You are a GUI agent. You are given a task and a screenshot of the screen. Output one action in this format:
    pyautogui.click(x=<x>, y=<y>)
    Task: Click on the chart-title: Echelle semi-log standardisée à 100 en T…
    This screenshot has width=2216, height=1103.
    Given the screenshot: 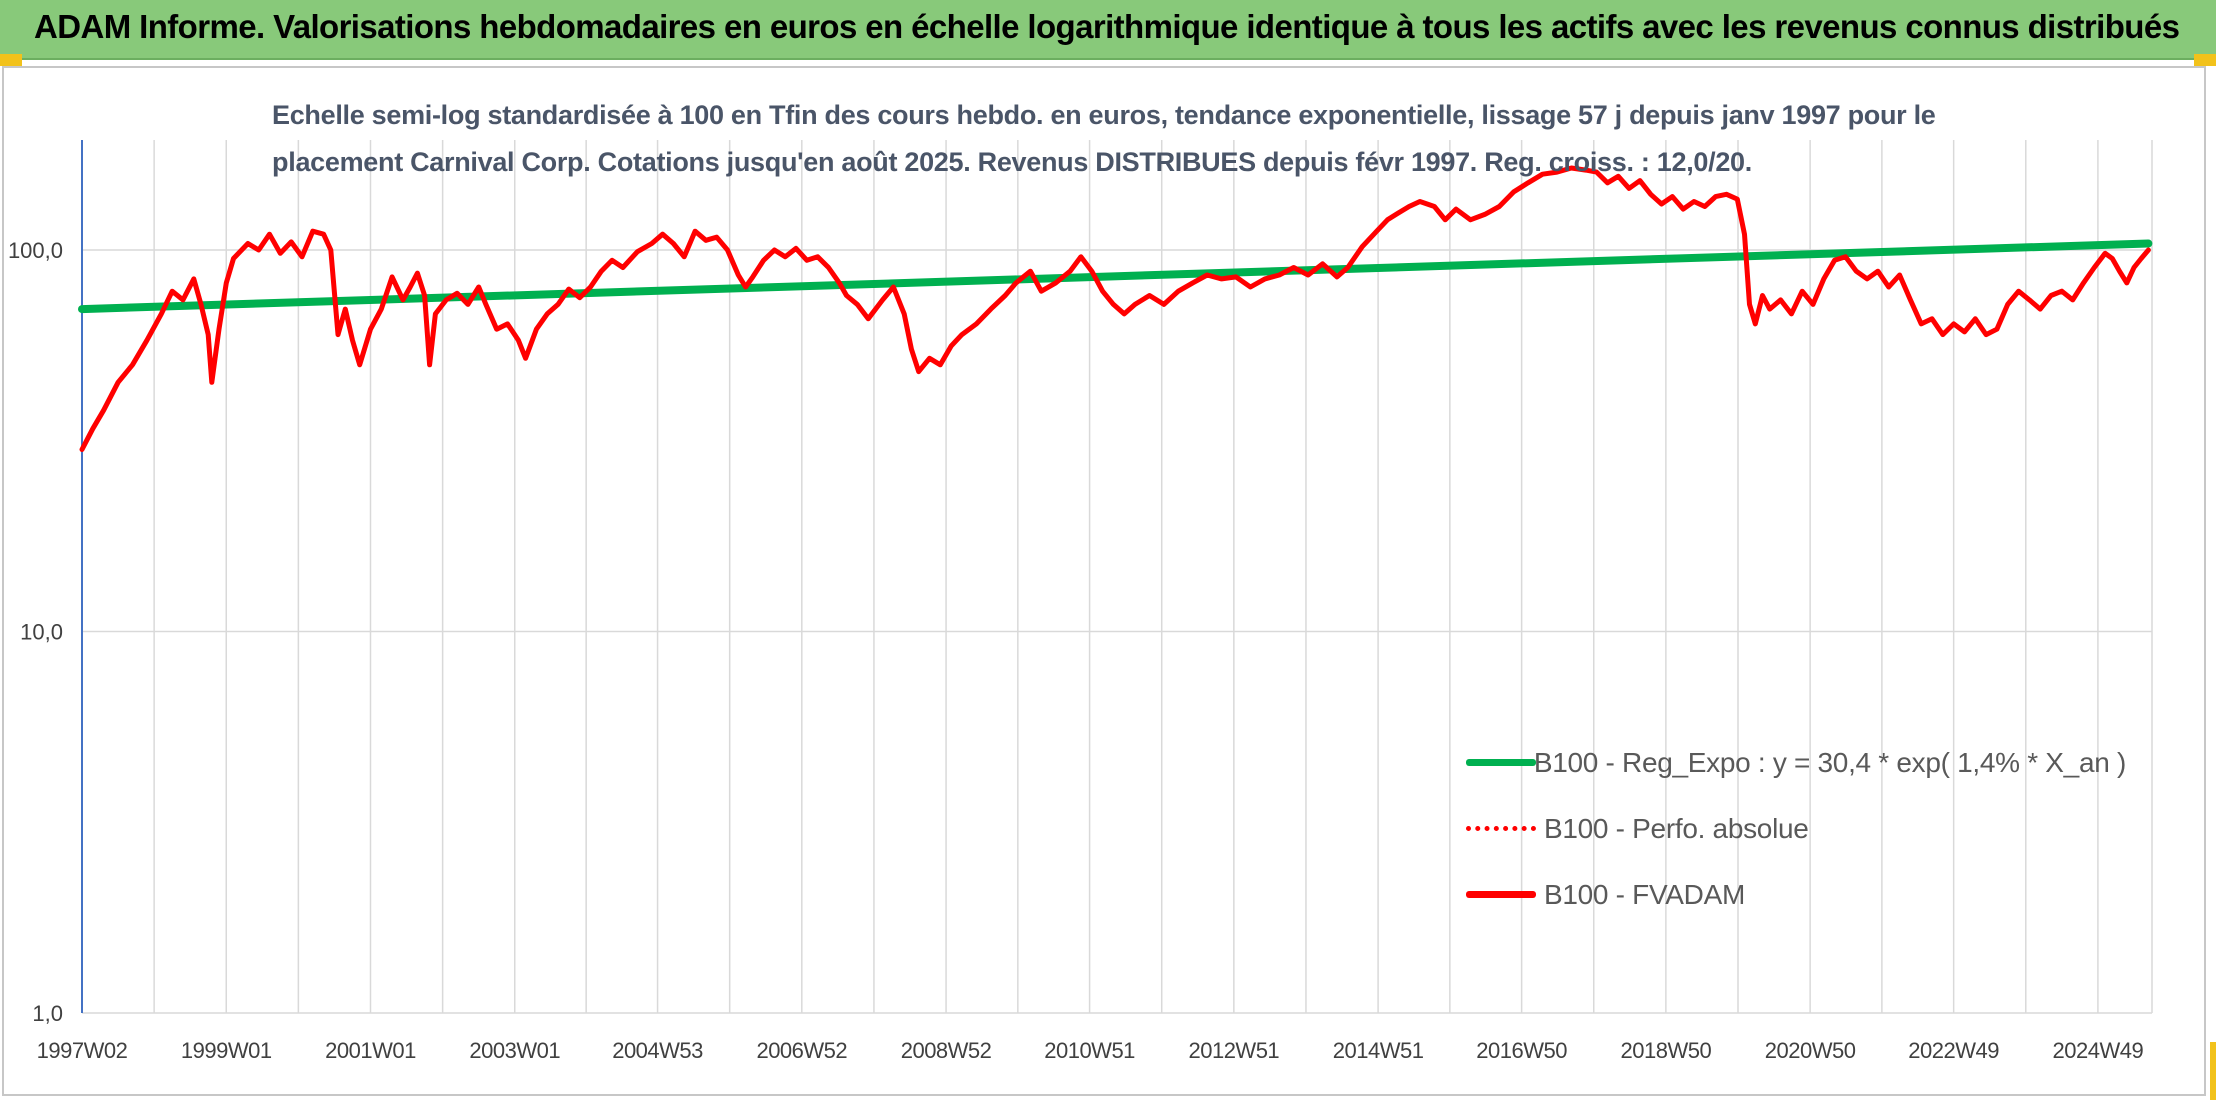 What is the action you would take?
    pyautogui.click(x=1104, y=139)
    